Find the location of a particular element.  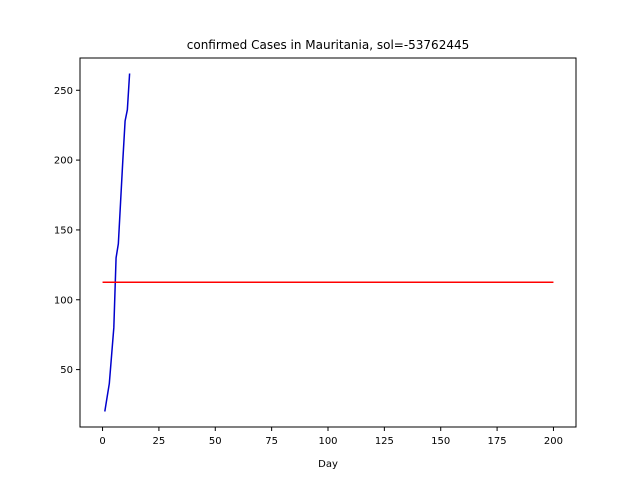

y-axis-ticks: 50 100 150 200 250 is located at coordinates (67, 231).